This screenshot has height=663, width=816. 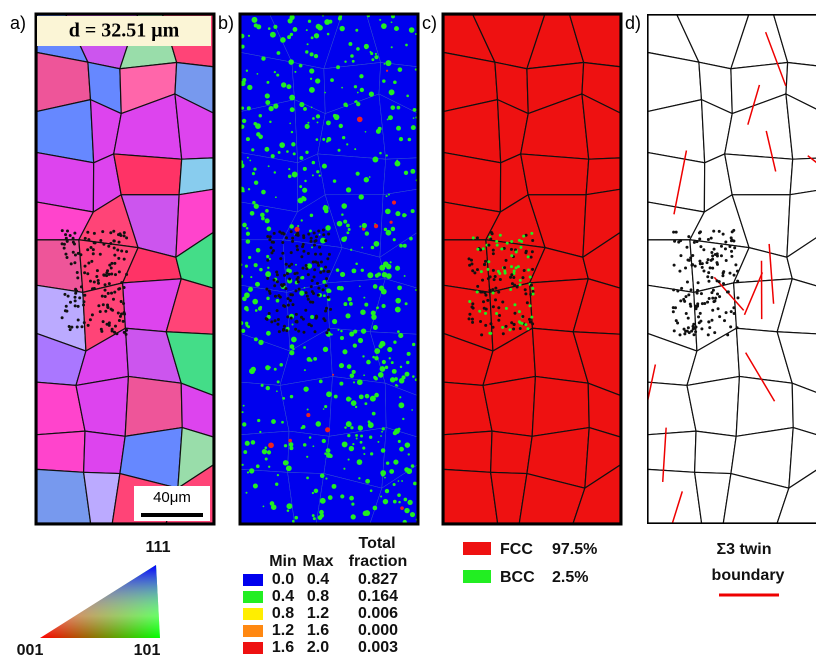 I want to click on phase-name: FCC, so click(x=516, y=549).